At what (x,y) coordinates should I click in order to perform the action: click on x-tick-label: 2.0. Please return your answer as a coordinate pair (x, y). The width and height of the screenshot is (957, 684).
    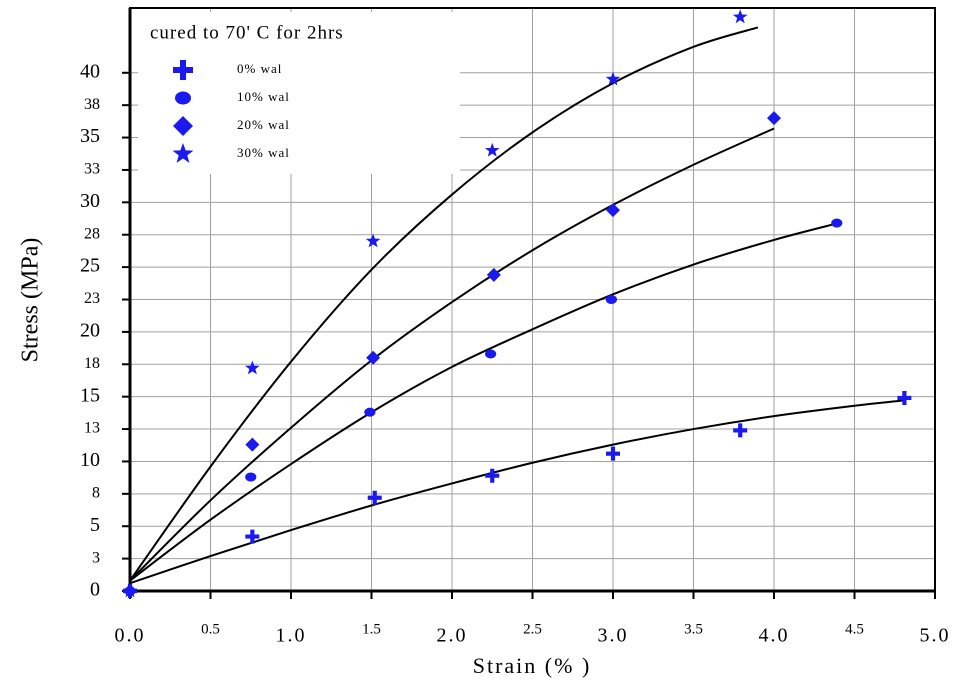
    Looking at the image, I should click on (452, 636).